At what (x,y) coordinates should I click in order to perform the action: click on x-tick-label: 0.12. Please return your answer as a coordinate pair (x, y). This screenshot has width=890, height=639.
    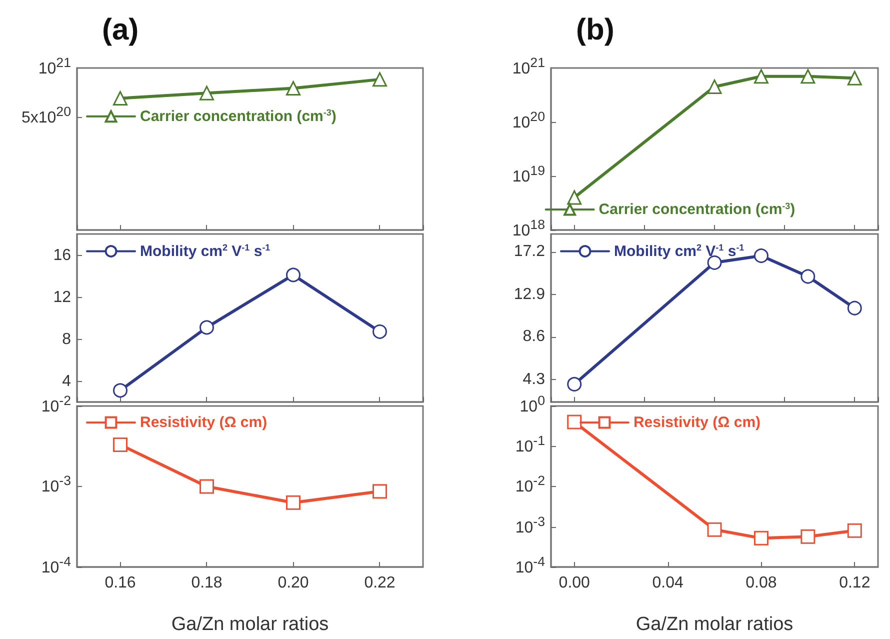
    Looking at the image, I should click on (854, 583).